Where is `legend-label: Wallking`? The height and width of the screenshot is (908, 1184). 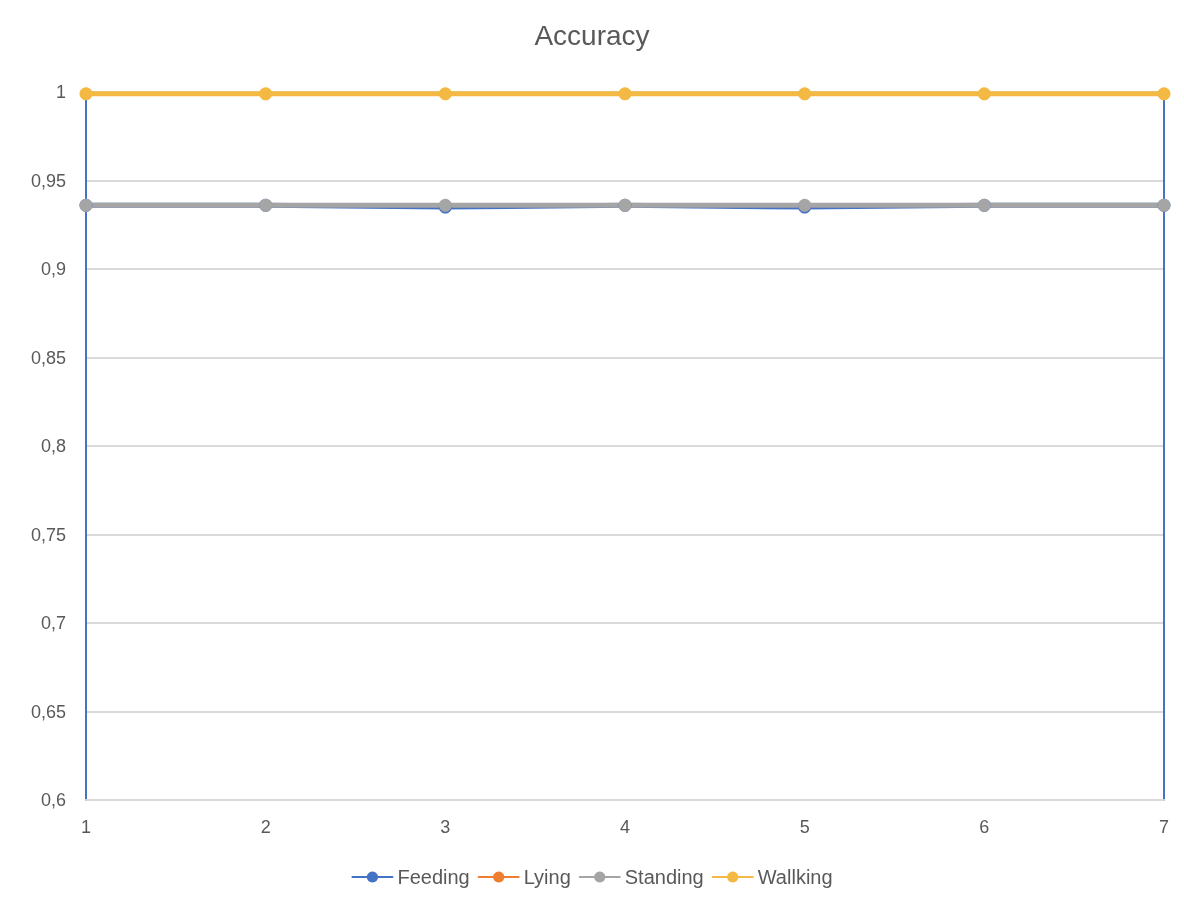 legend-label: Wallking is located at coordinates (795, 877).